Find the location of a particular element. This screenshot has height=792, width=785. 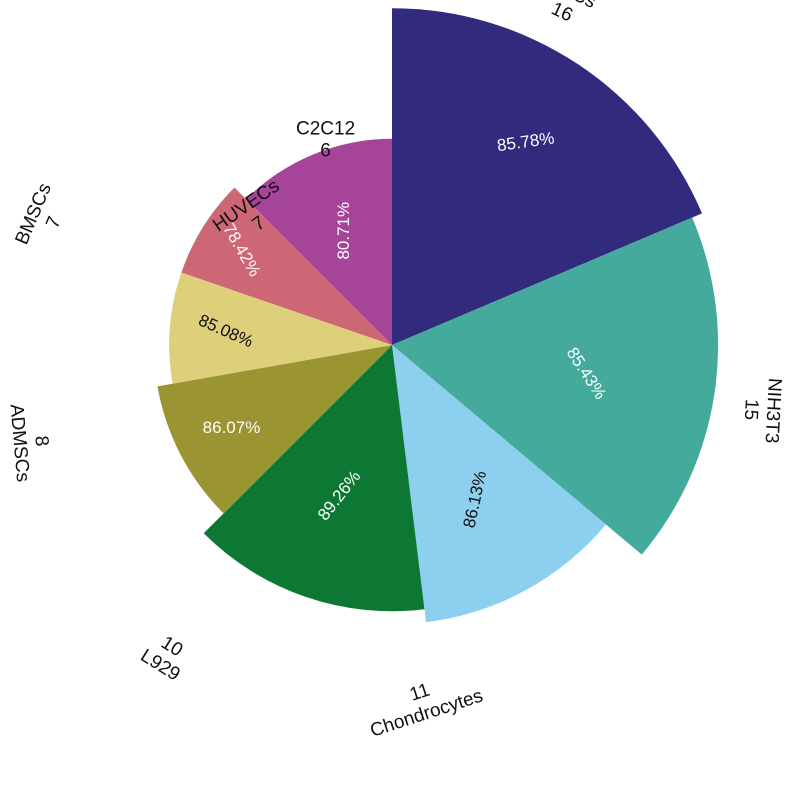

value-label-admscs: 86.07% is located at coordinates (232, 427).